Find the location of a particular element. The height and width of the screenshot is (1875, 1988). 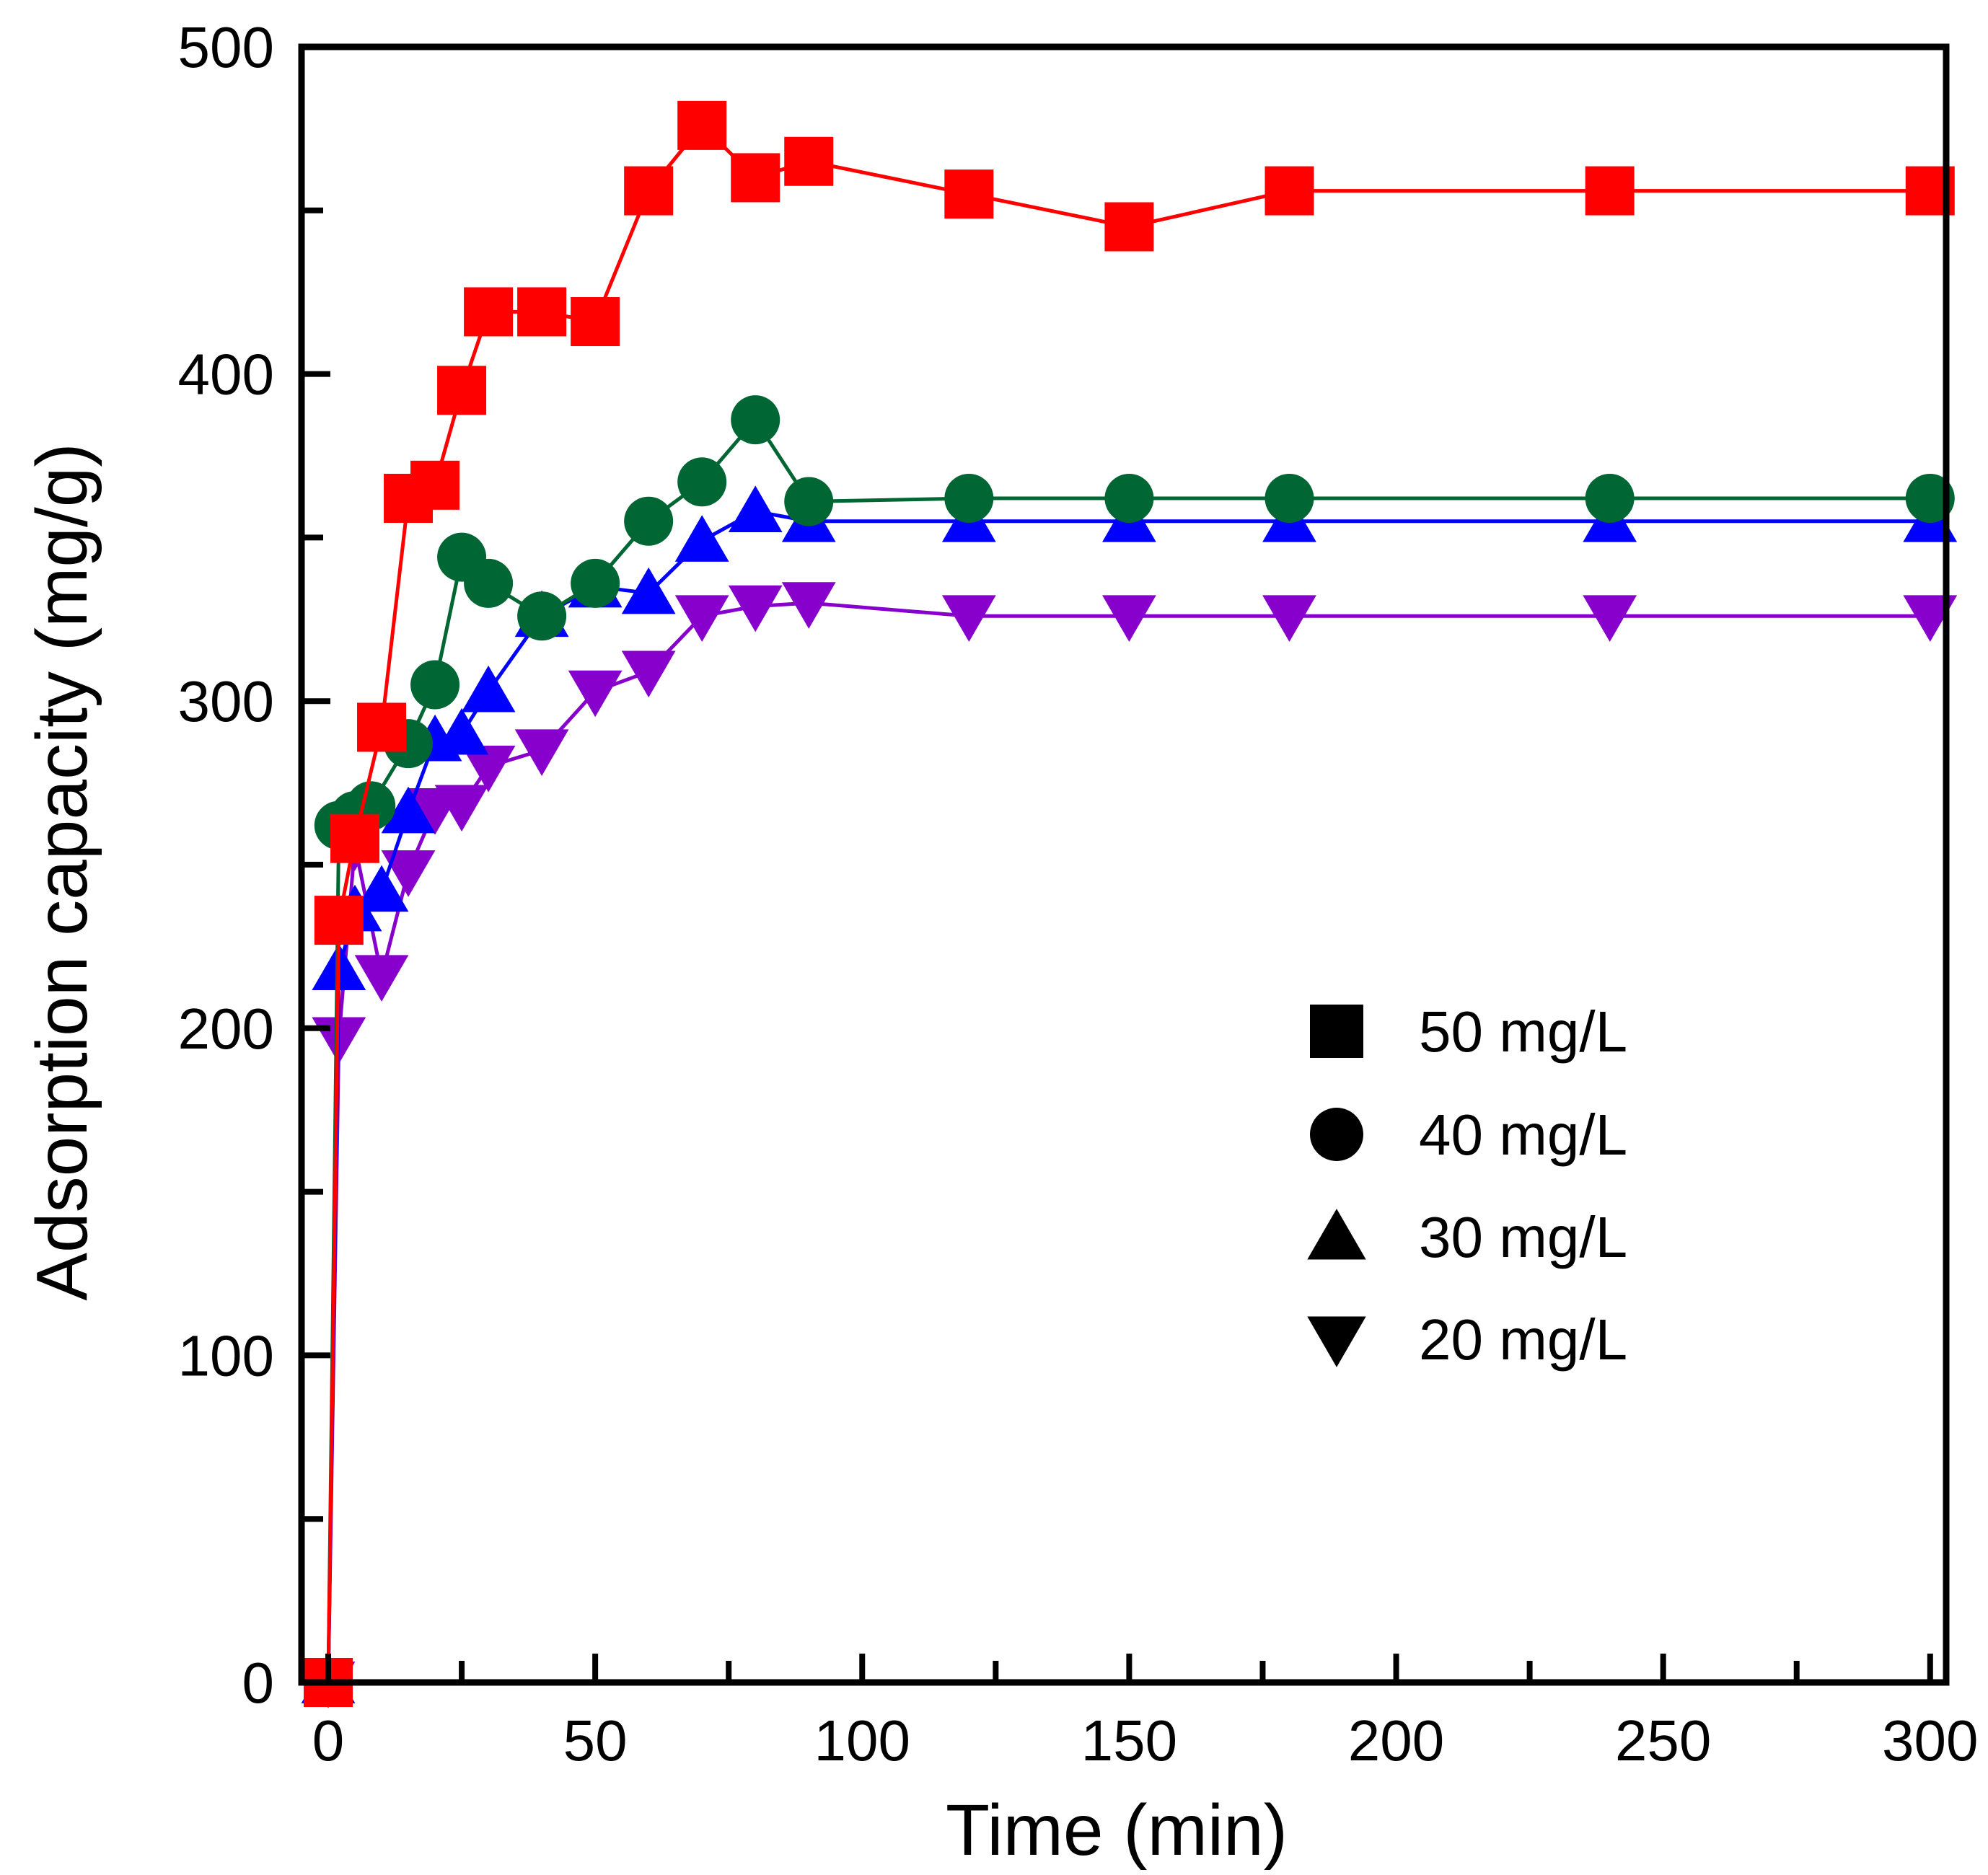

x-tick-label: 150 is located at coordinates (1129, 1740).